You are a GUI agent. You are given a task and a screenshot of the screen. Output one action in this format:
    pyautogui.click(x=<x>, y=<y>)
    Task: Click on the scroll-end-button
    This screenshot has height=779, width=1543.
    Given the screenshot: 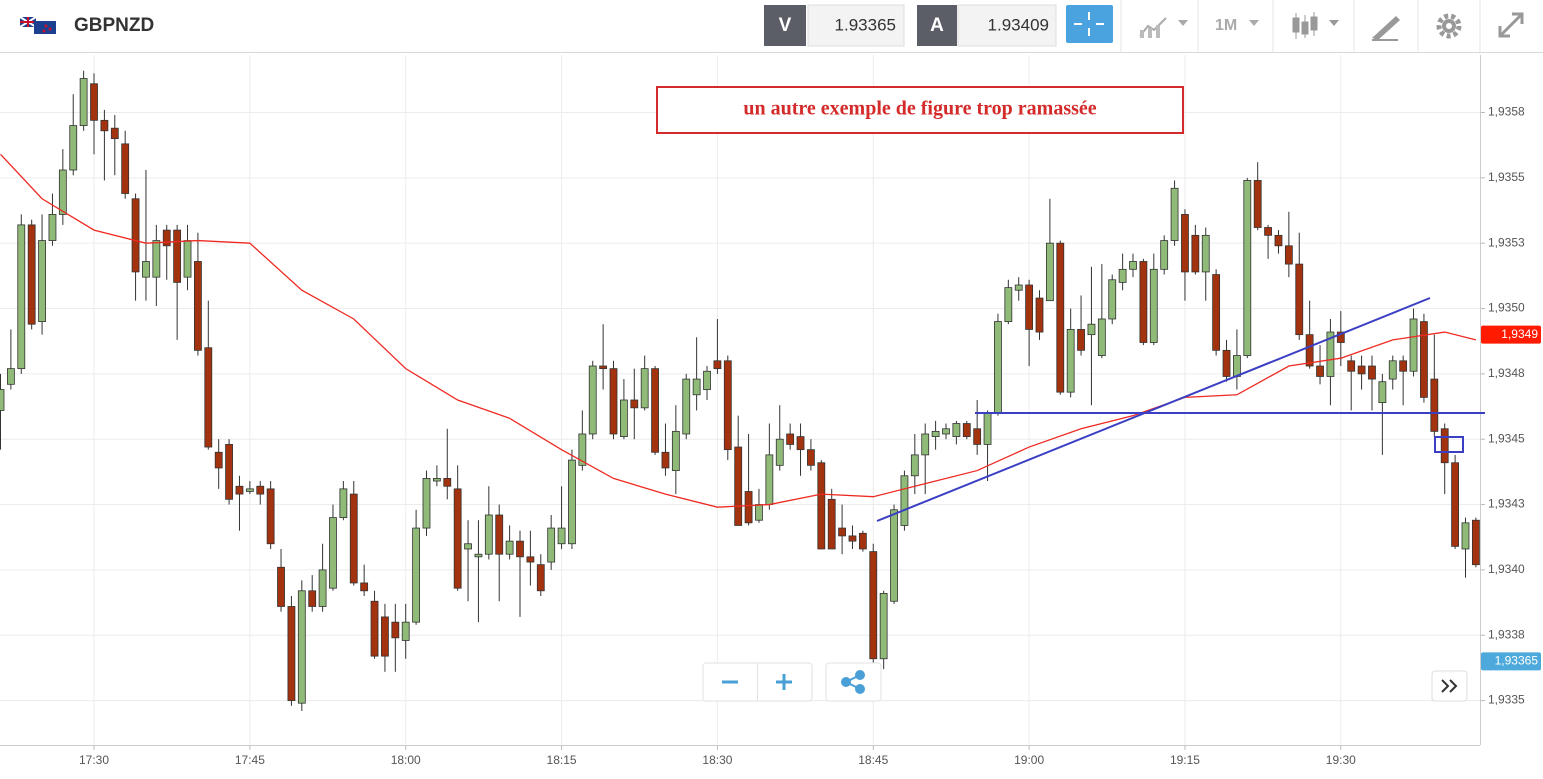 What is the action you would take?
    pyautogui.click(x=1449, y=686)
    